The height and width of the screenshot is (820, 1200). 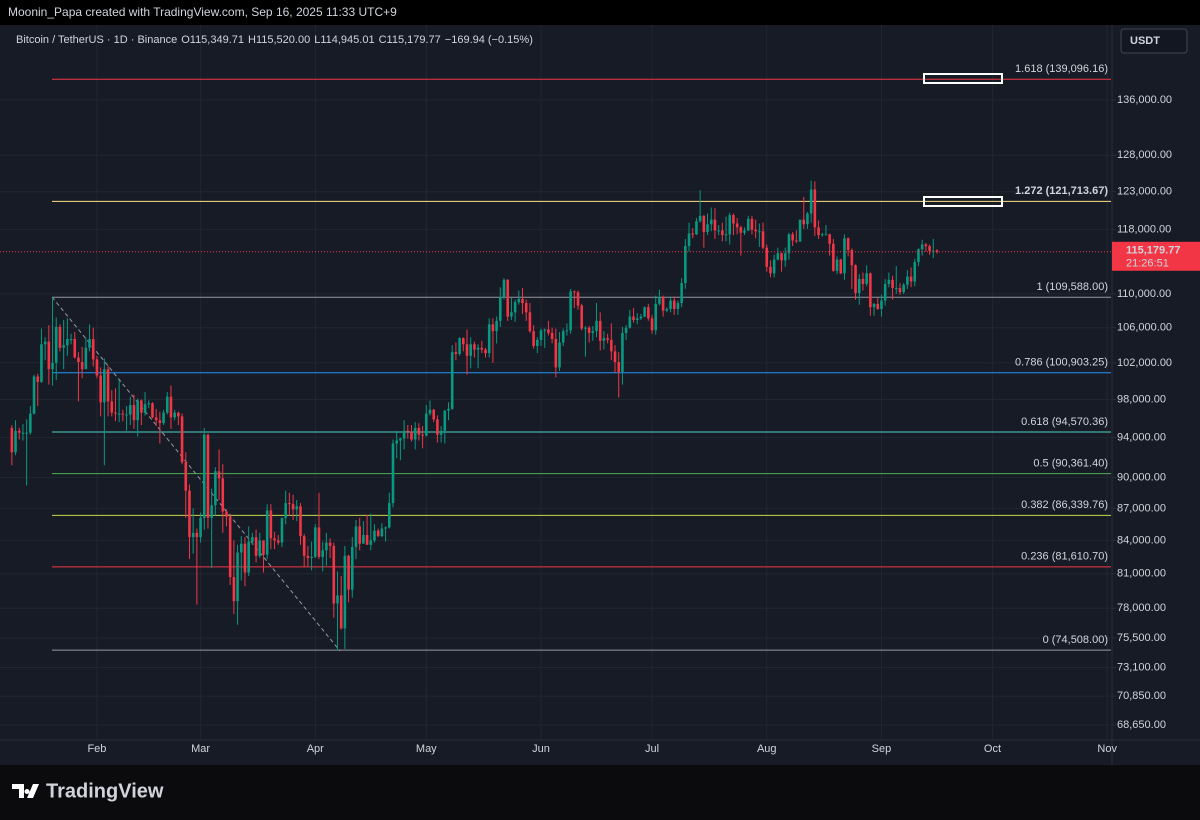 I want to click on legend-change: −169.94 (−0.15%), so click(x=489, y=40).